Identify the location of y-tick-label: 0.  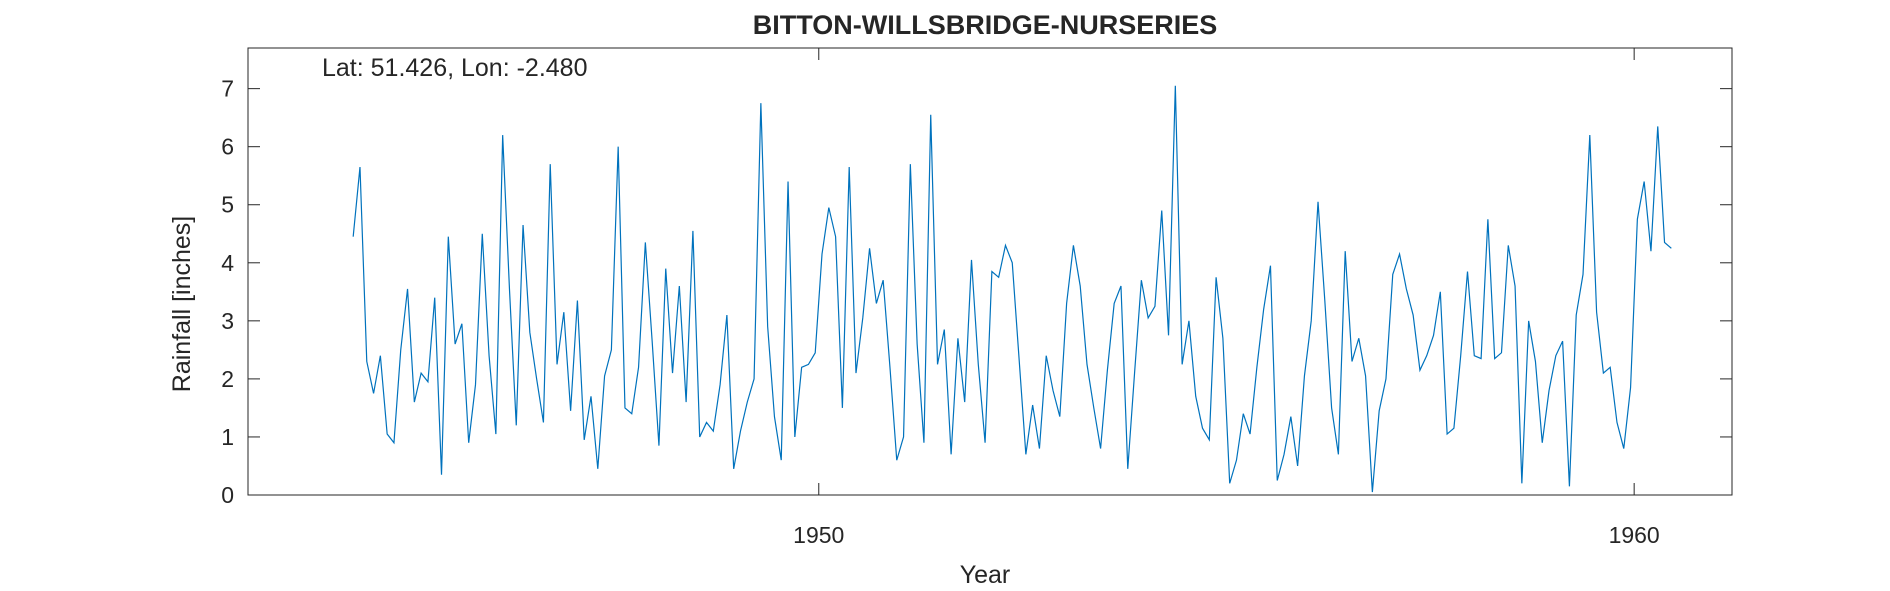
(227, 495).